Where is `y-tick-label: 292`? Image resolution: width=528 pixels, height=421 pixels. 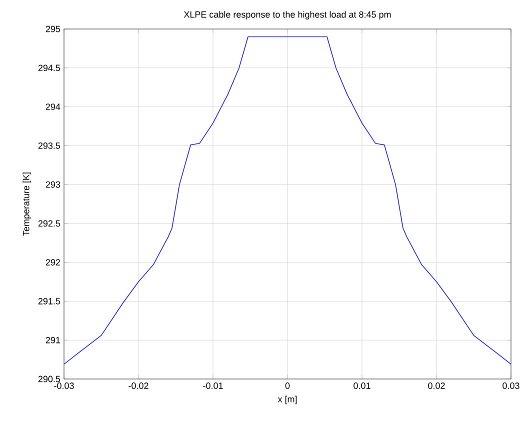
y-tick-label: 292 is located at coordinates (53, 262).